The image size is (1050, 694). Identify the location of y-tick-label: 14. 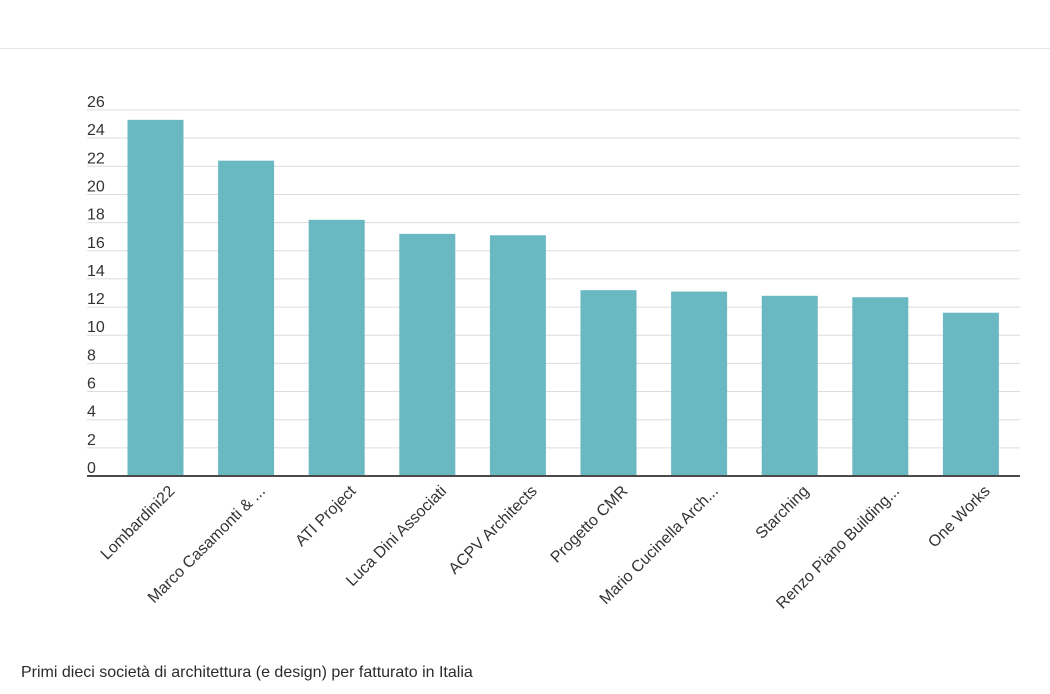
(96, 271).